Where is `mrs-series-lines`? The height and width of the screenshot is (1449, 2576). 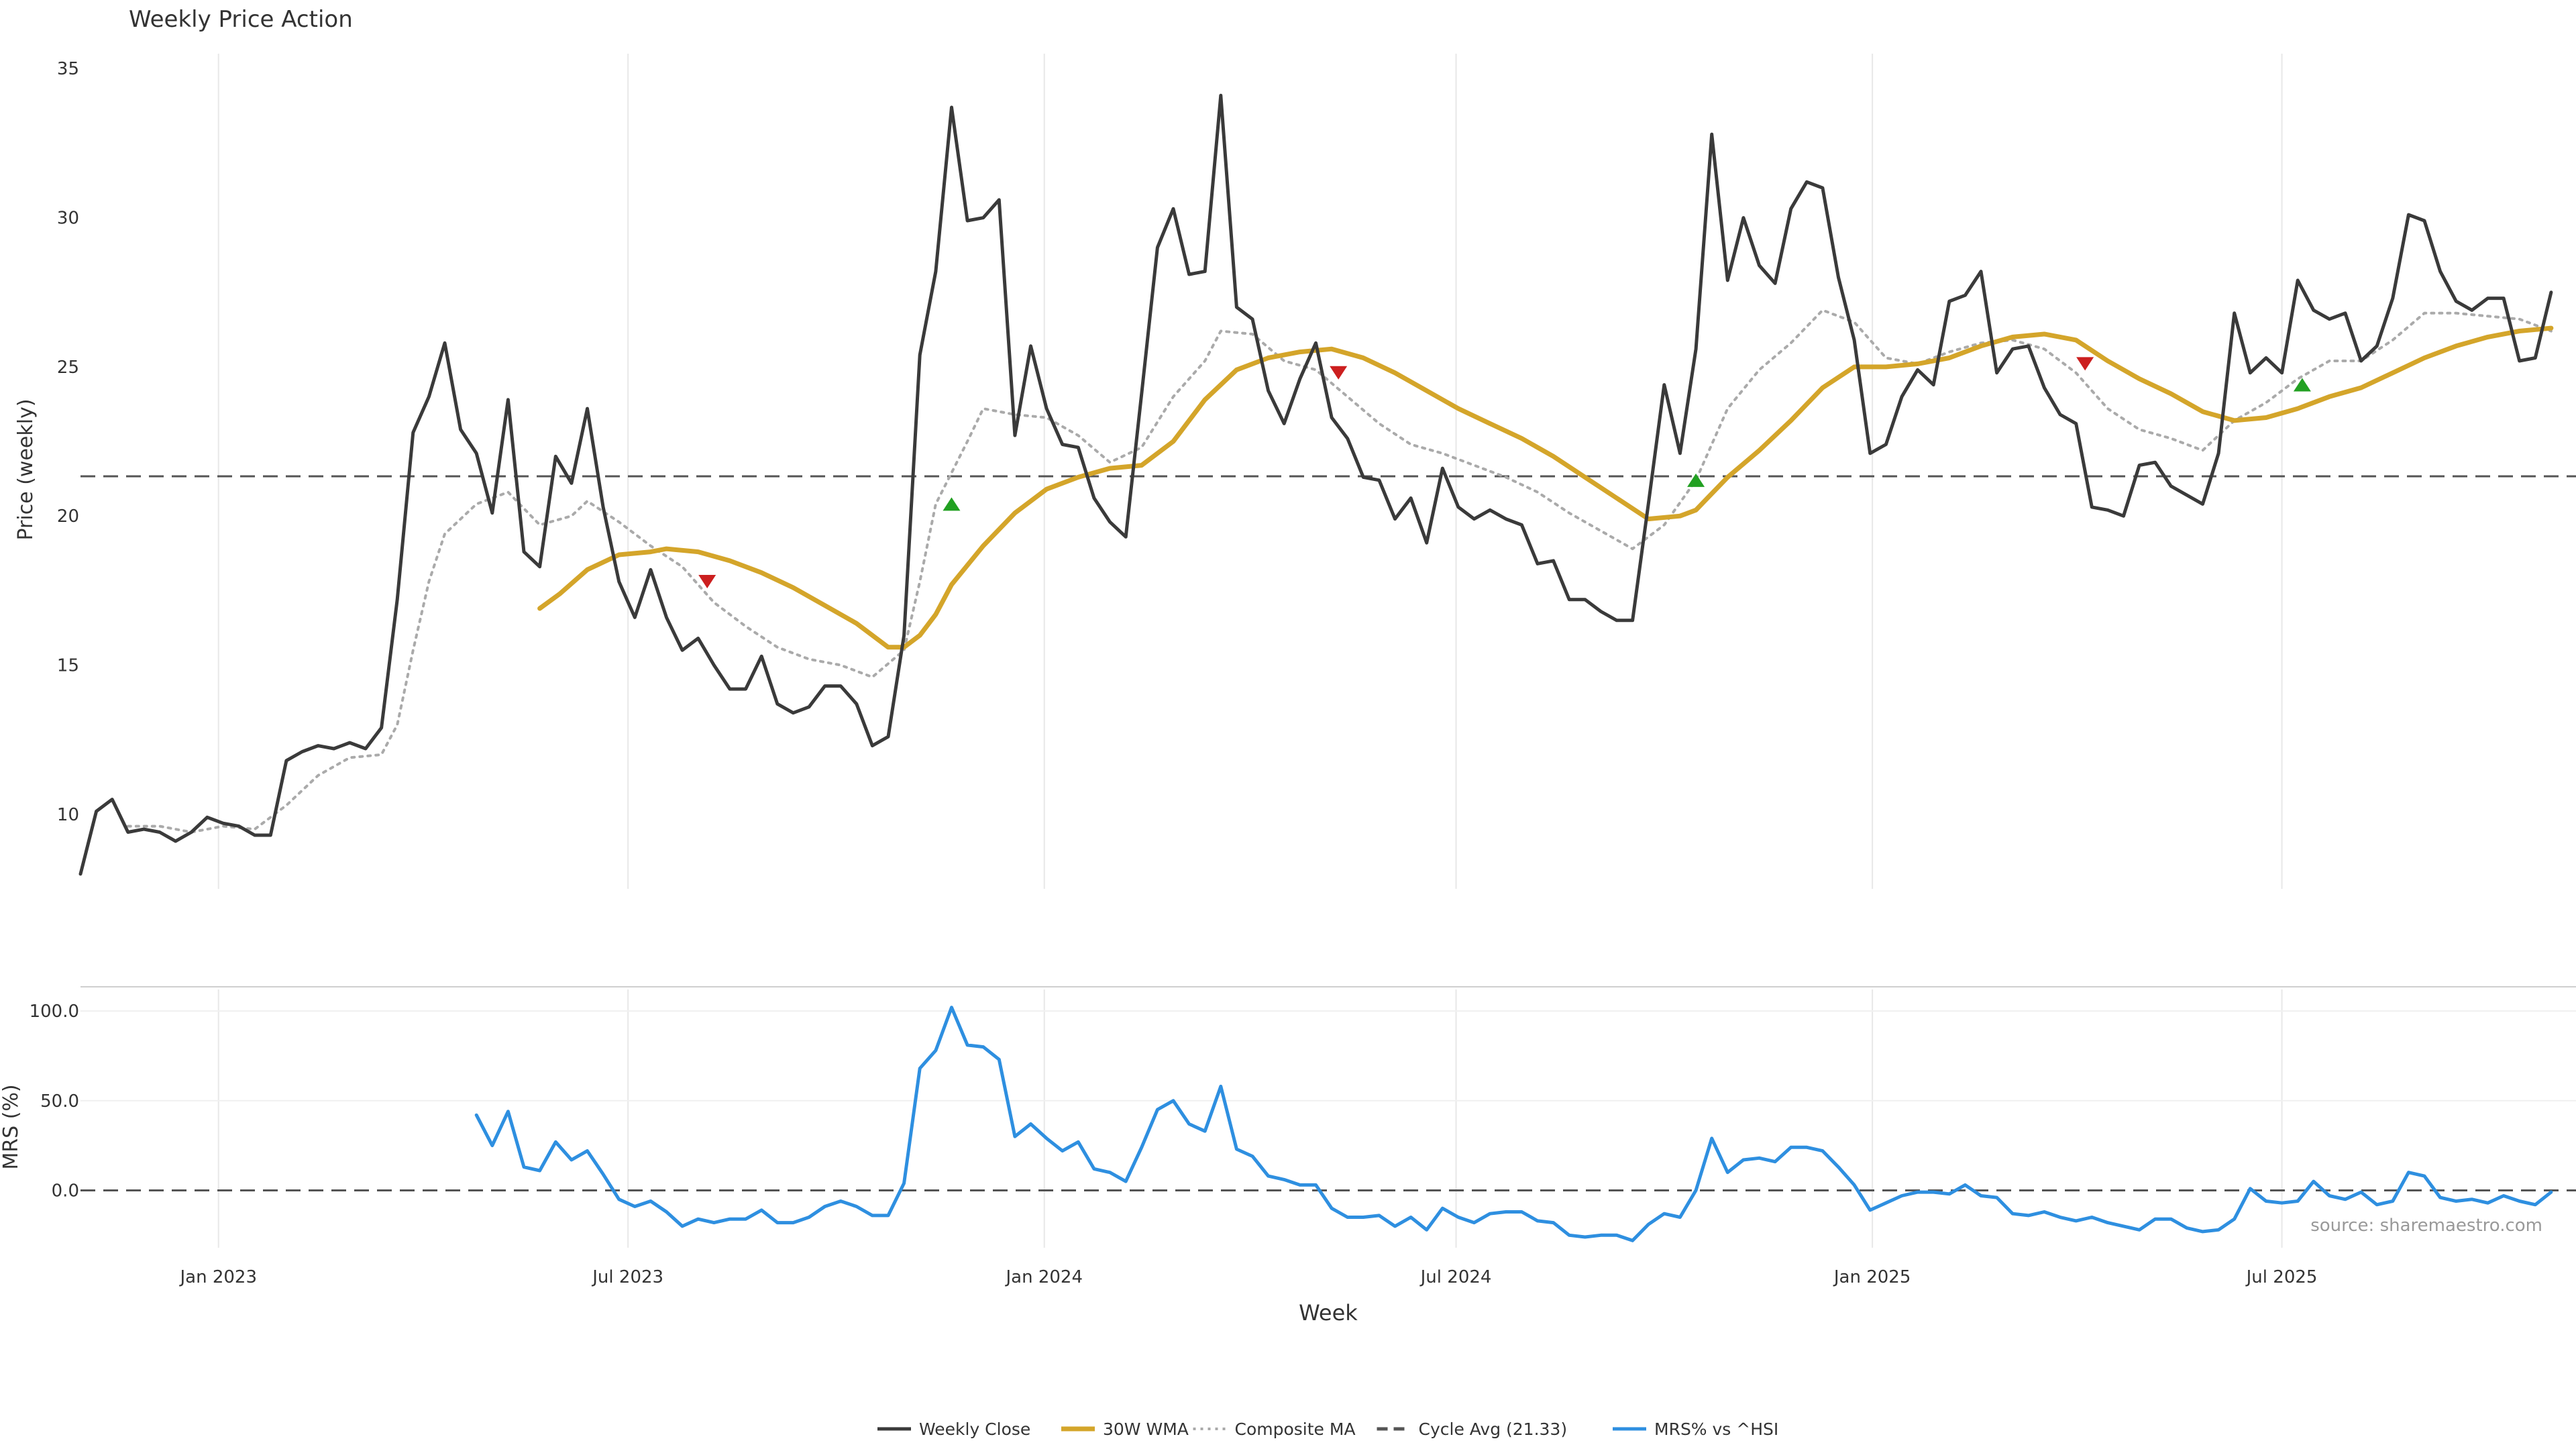 mrs-series-lines is located at coordinates (1513, 1124).